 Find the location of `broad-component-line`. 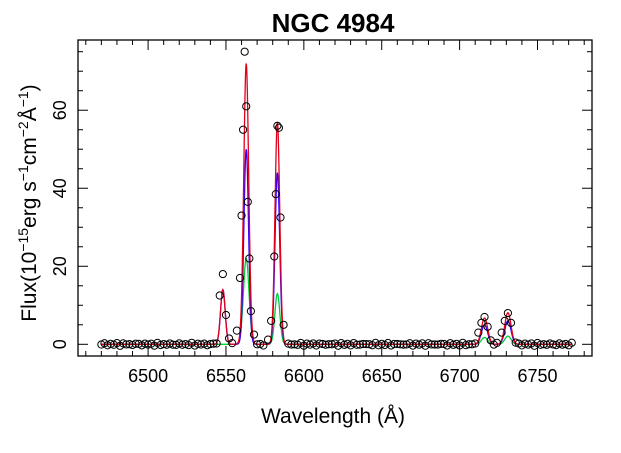

broad-component-line is located at coordinates (336, 300).